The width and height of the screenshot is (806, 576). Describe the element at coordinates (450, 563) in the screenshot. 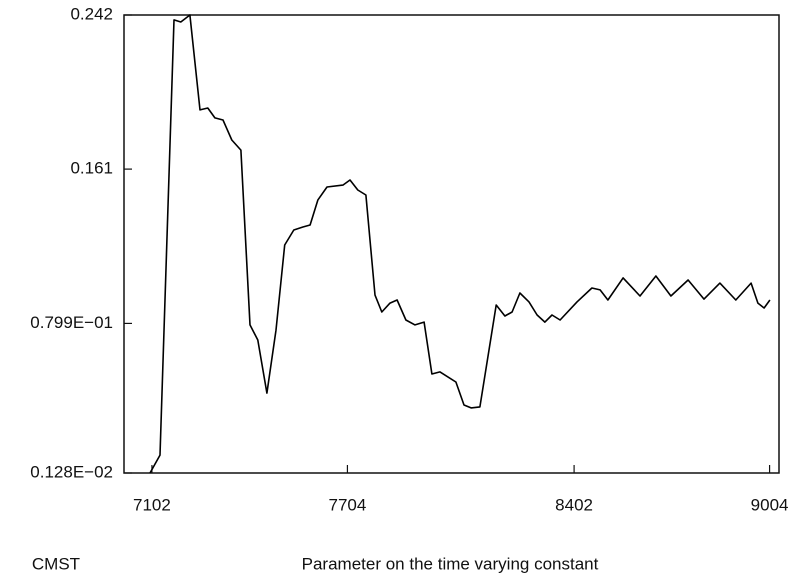

I see `x-axis-label: Parameter on the time varying constant` at that location.